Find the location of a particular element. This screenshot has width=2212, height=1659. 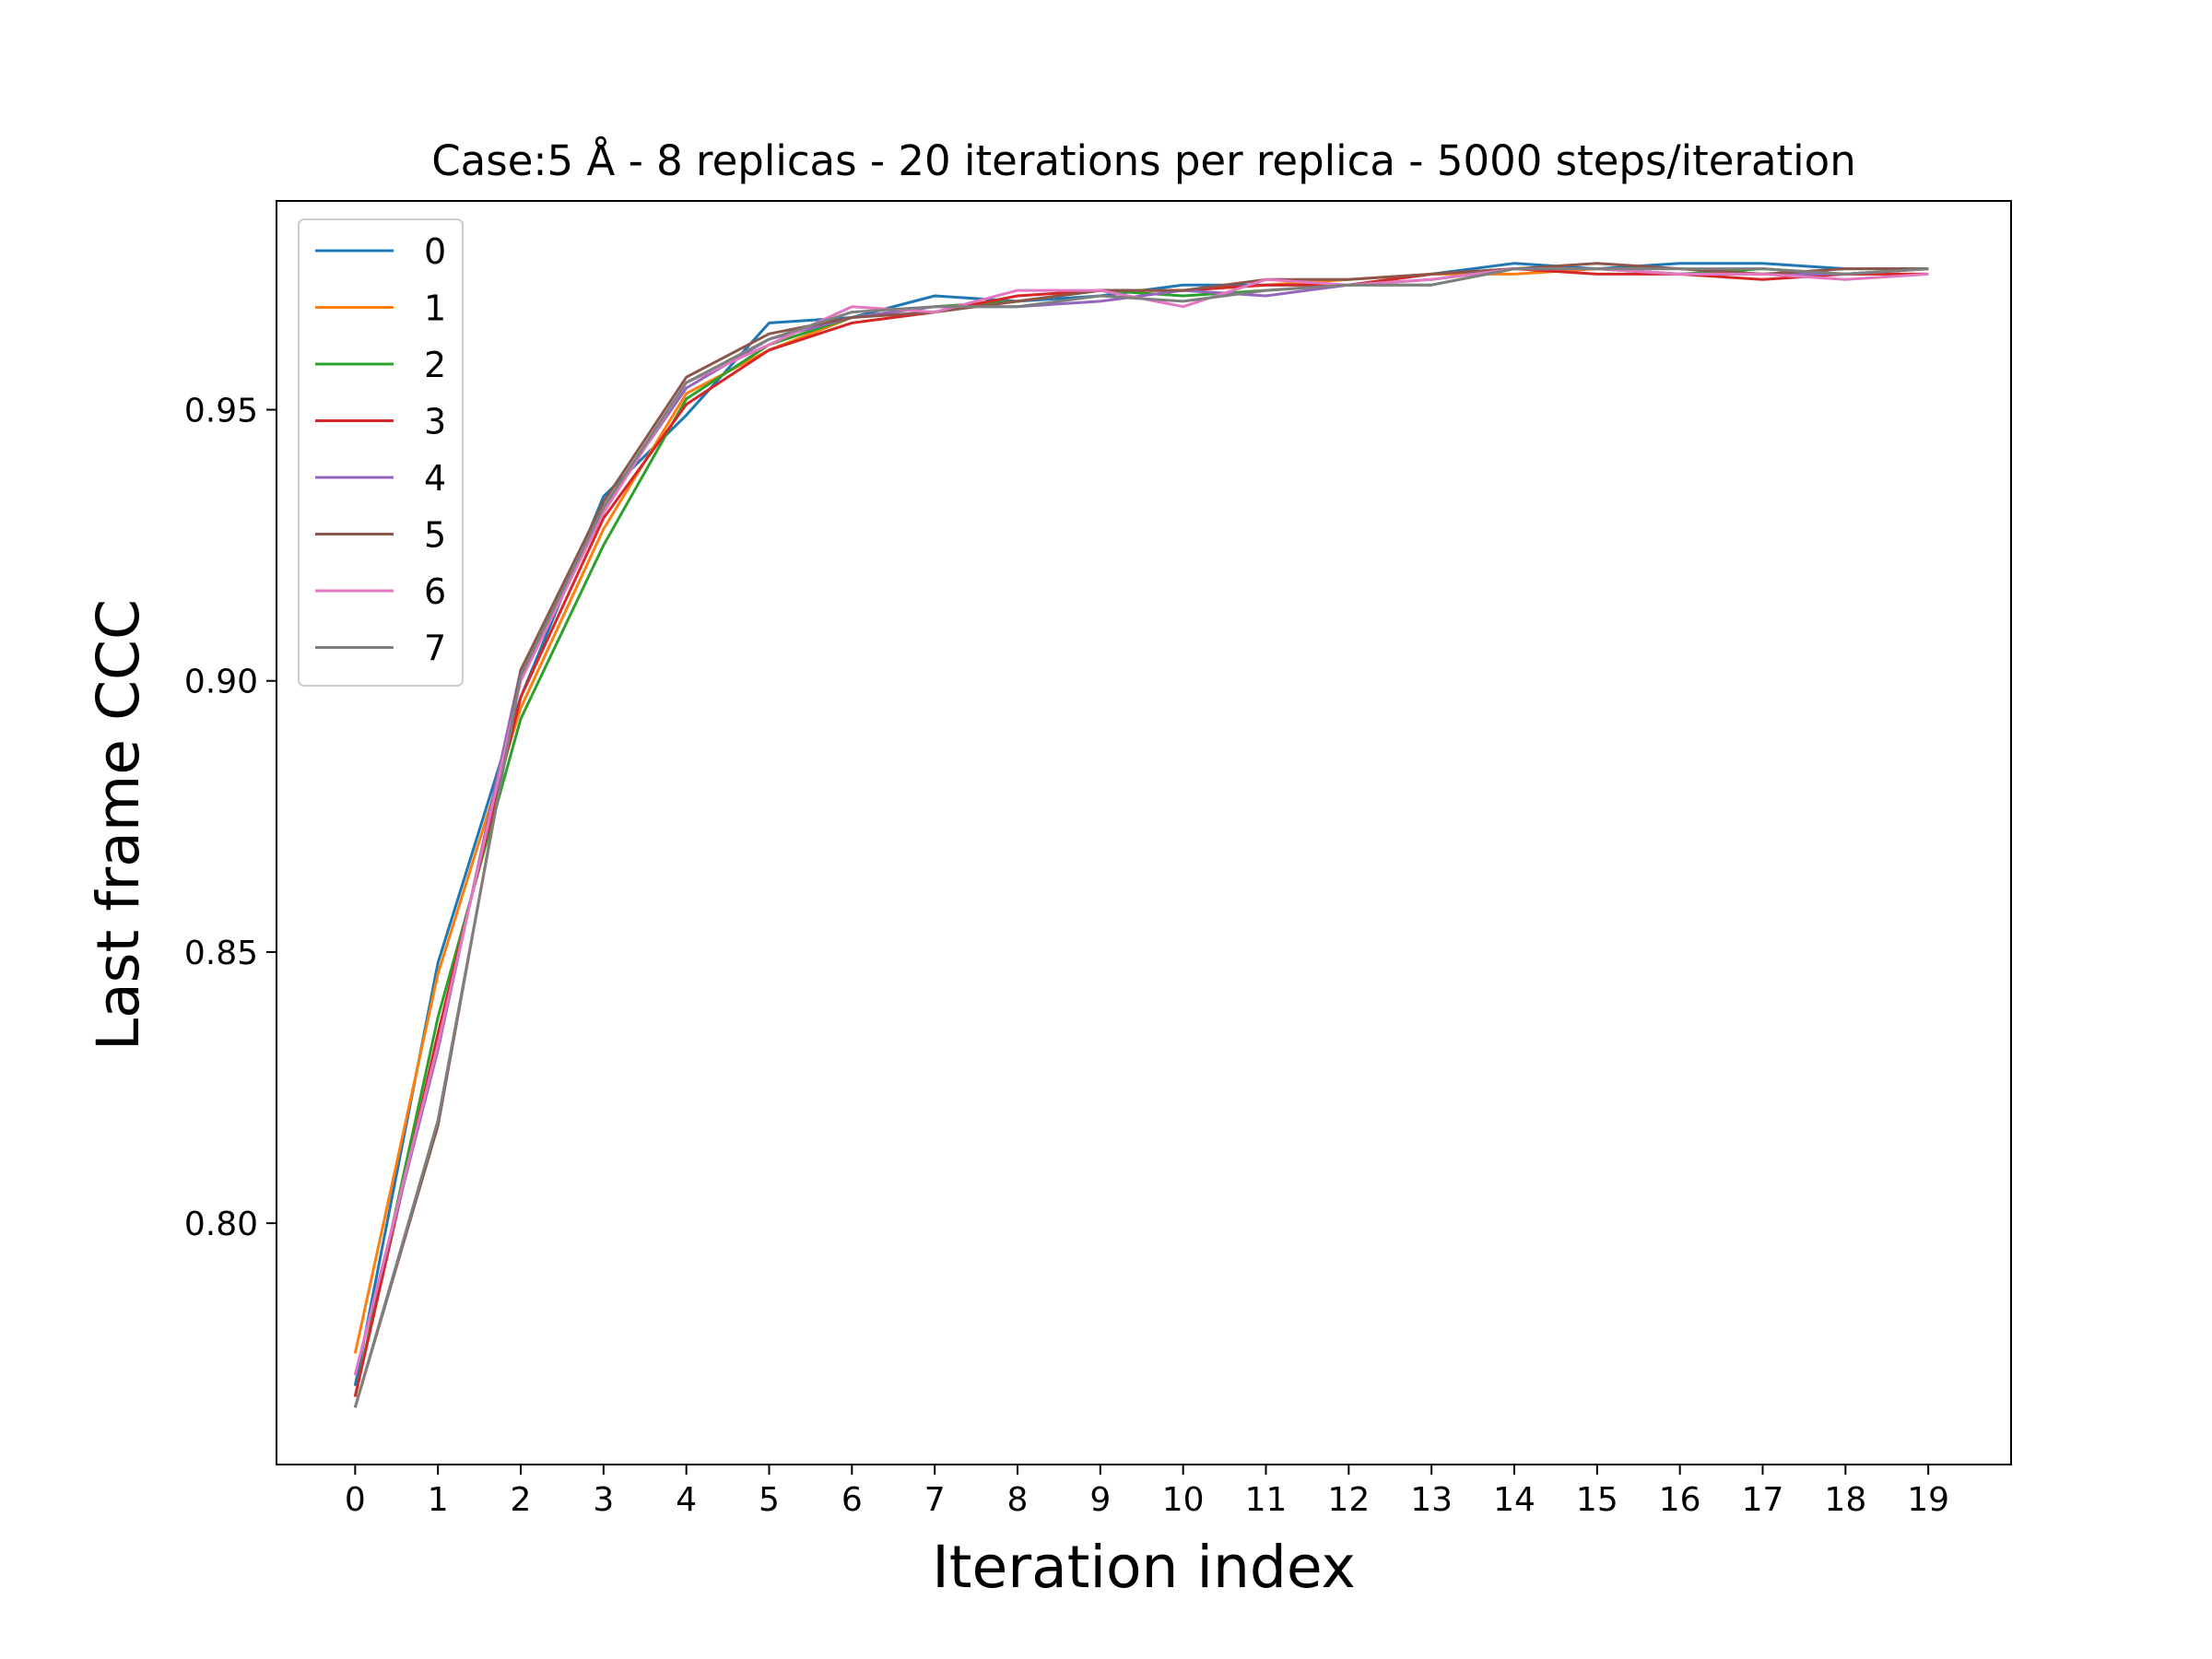

x-tick-label: 3 is located at coordinates (603, 1500).